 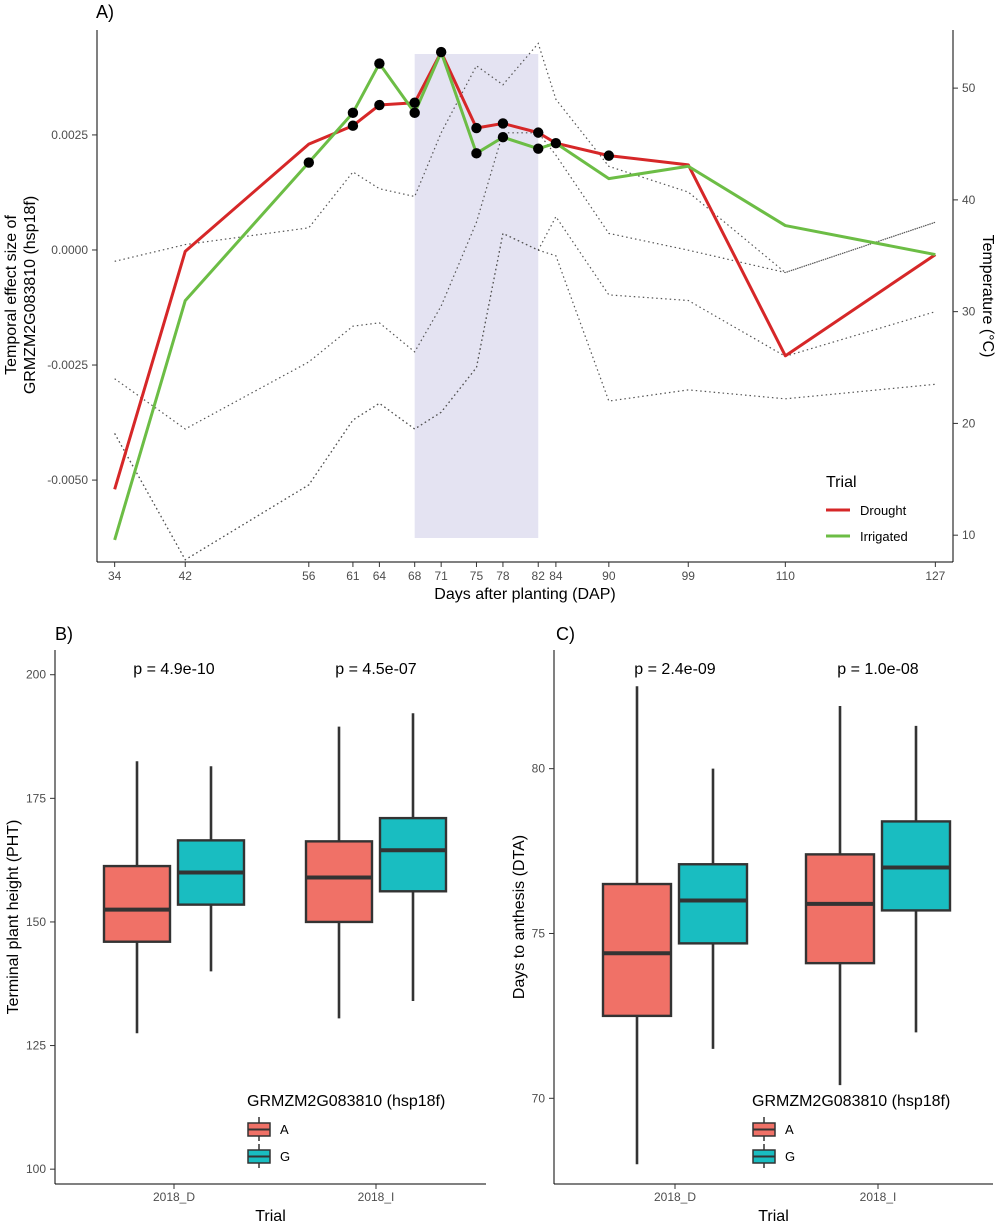 What do you see at coordinates (174, 669) in the screenshot?
I see `p-value-label: p = 4.9e-10` at bounding box center [174, 669].